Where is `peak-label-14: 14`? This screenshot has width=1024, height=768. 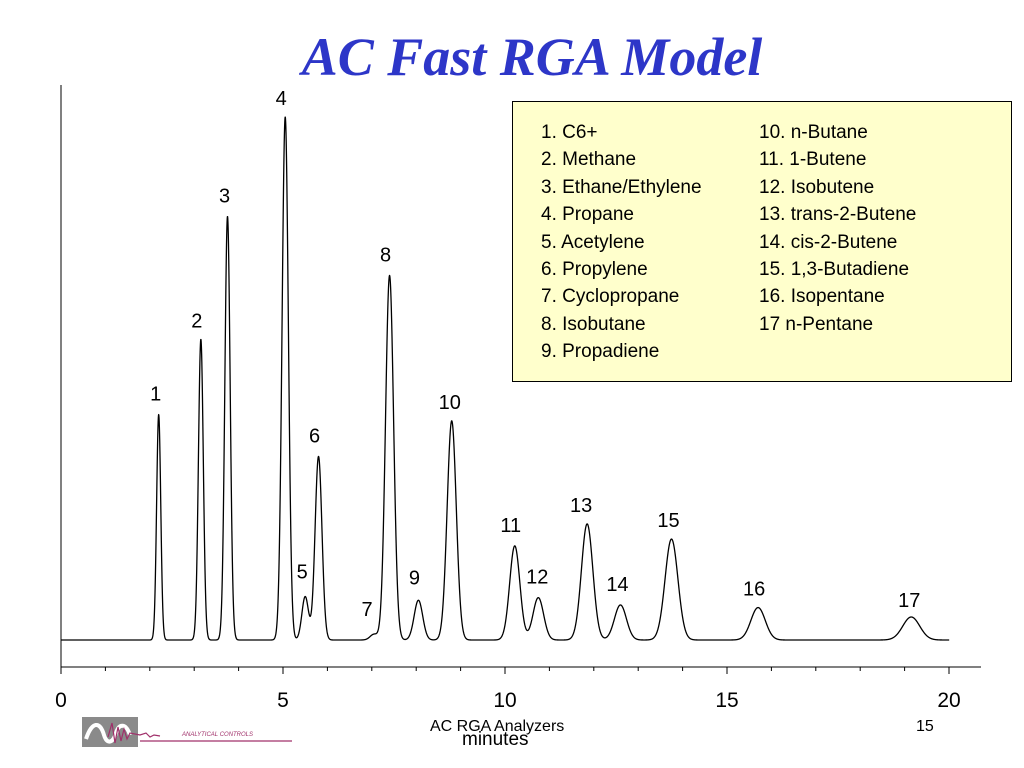
peak-label-14: 14 is located at coordinates (617, 585).